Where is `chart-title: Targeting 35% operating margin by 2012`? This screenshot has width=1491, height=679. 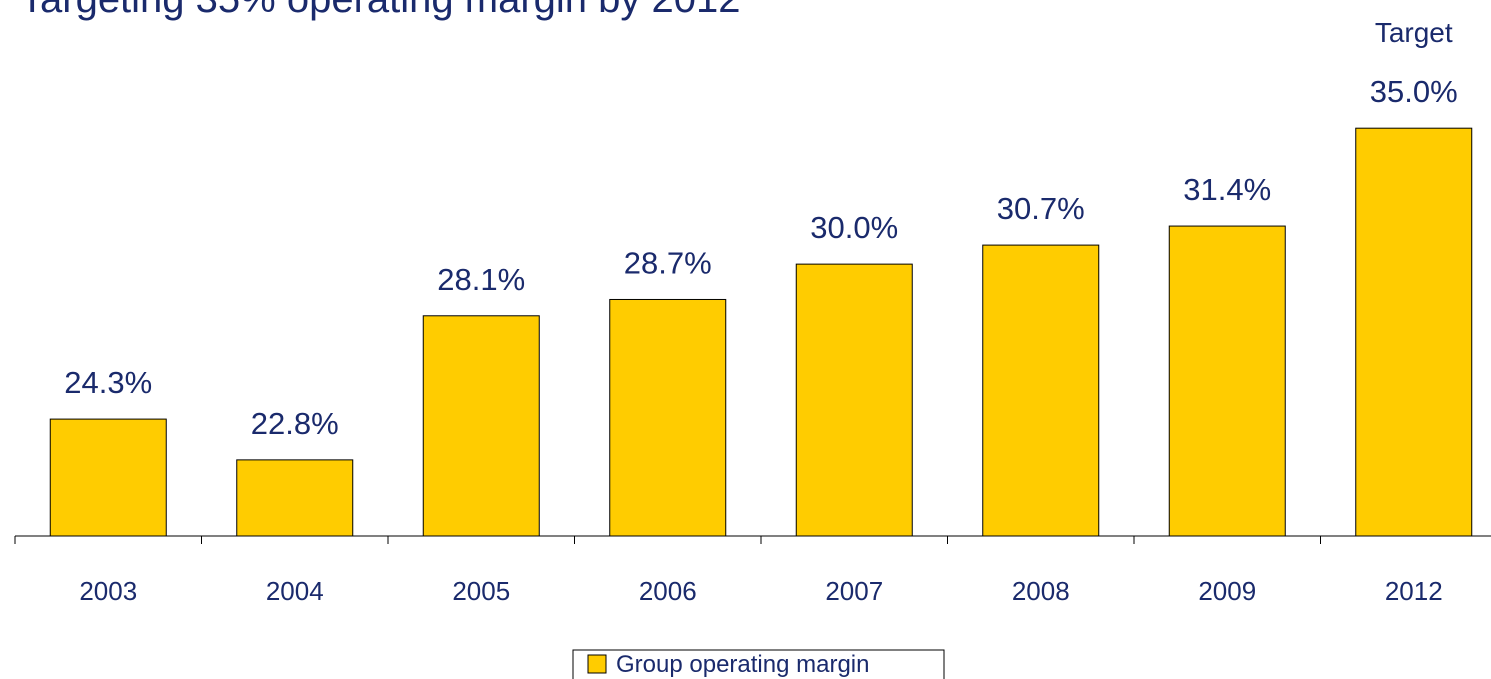
chart-title: Targeting 35% operating margin by 2012 is located at coordinates (380, 10).